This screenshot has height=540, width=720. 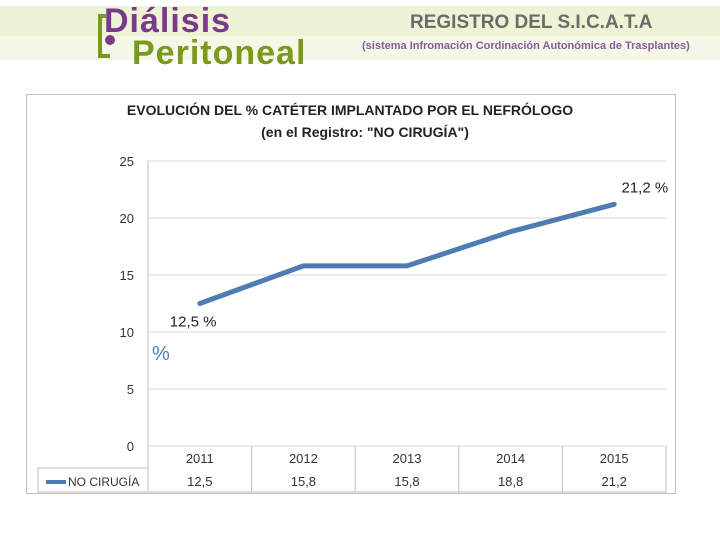 I want to click on y-tick-label: 25, so click(x=127, y=161).